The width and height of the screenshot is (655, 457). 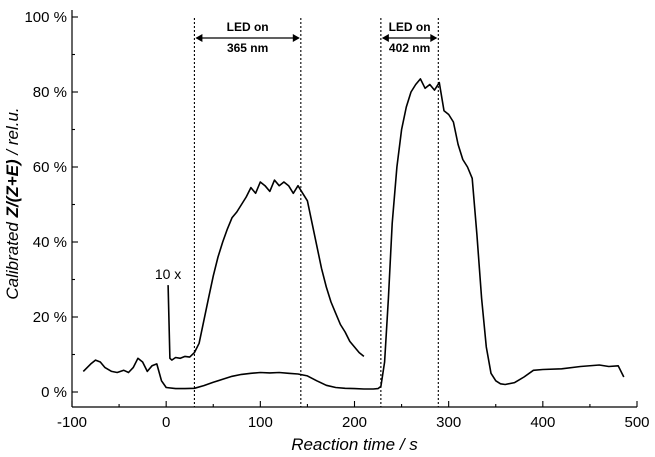 I want to click on led2-wavelength: 402 nm, so click(x=409, y=48).